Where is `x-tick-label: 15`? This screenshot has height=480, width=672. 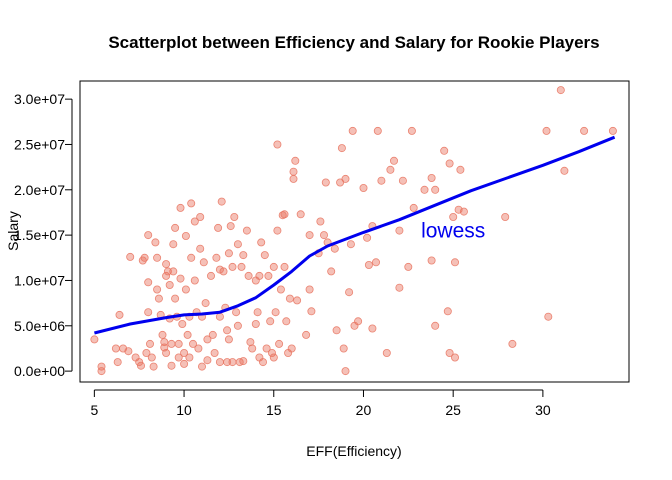 x-tick-label: 15 is located at coordinates (274, 410).